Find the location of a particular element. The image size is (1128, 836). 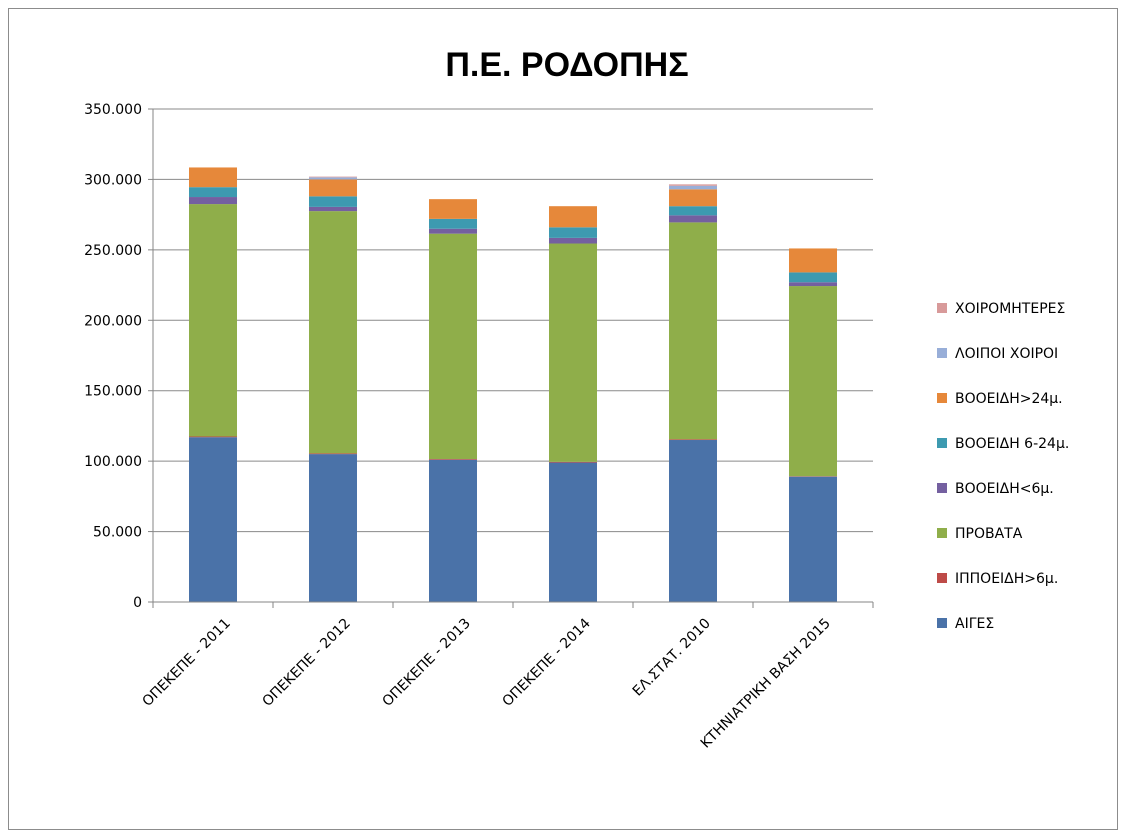

y-tick-label: 100.000 is located at coordinates (113, 462).